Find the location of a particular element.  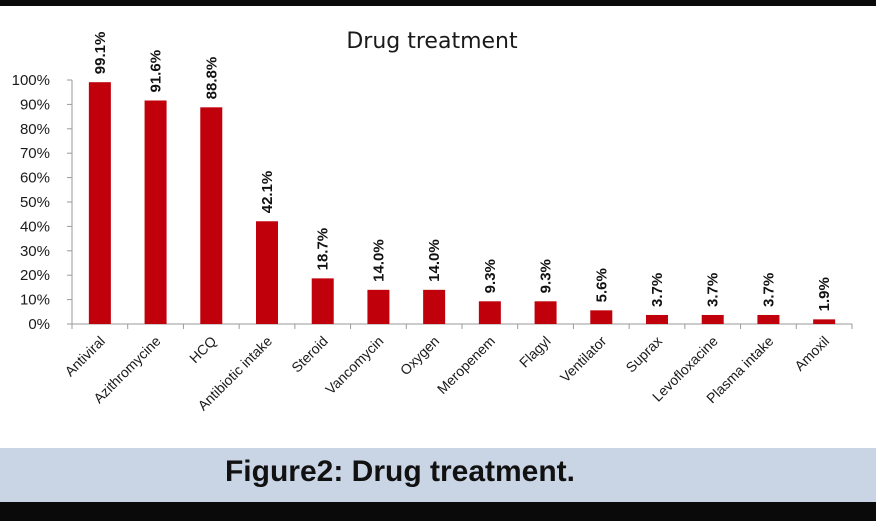

y-tick-label: 30% is located at coordinates (35, 251).